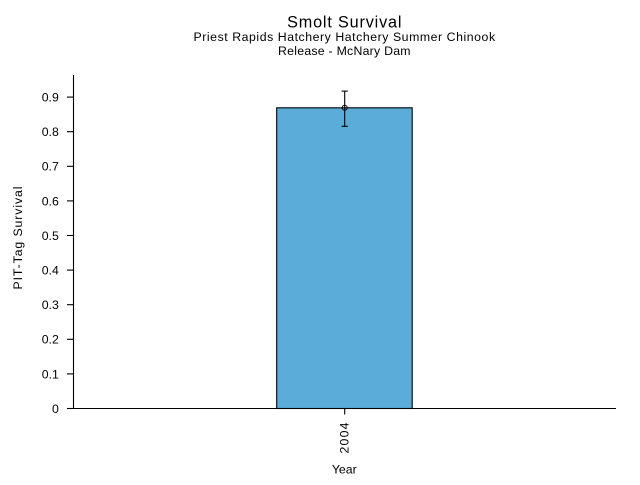  What do you see at coordinates (344, 22) in the screenshot?
I see `svg-text: Smolt Survival` at bounding box center [344, 22].